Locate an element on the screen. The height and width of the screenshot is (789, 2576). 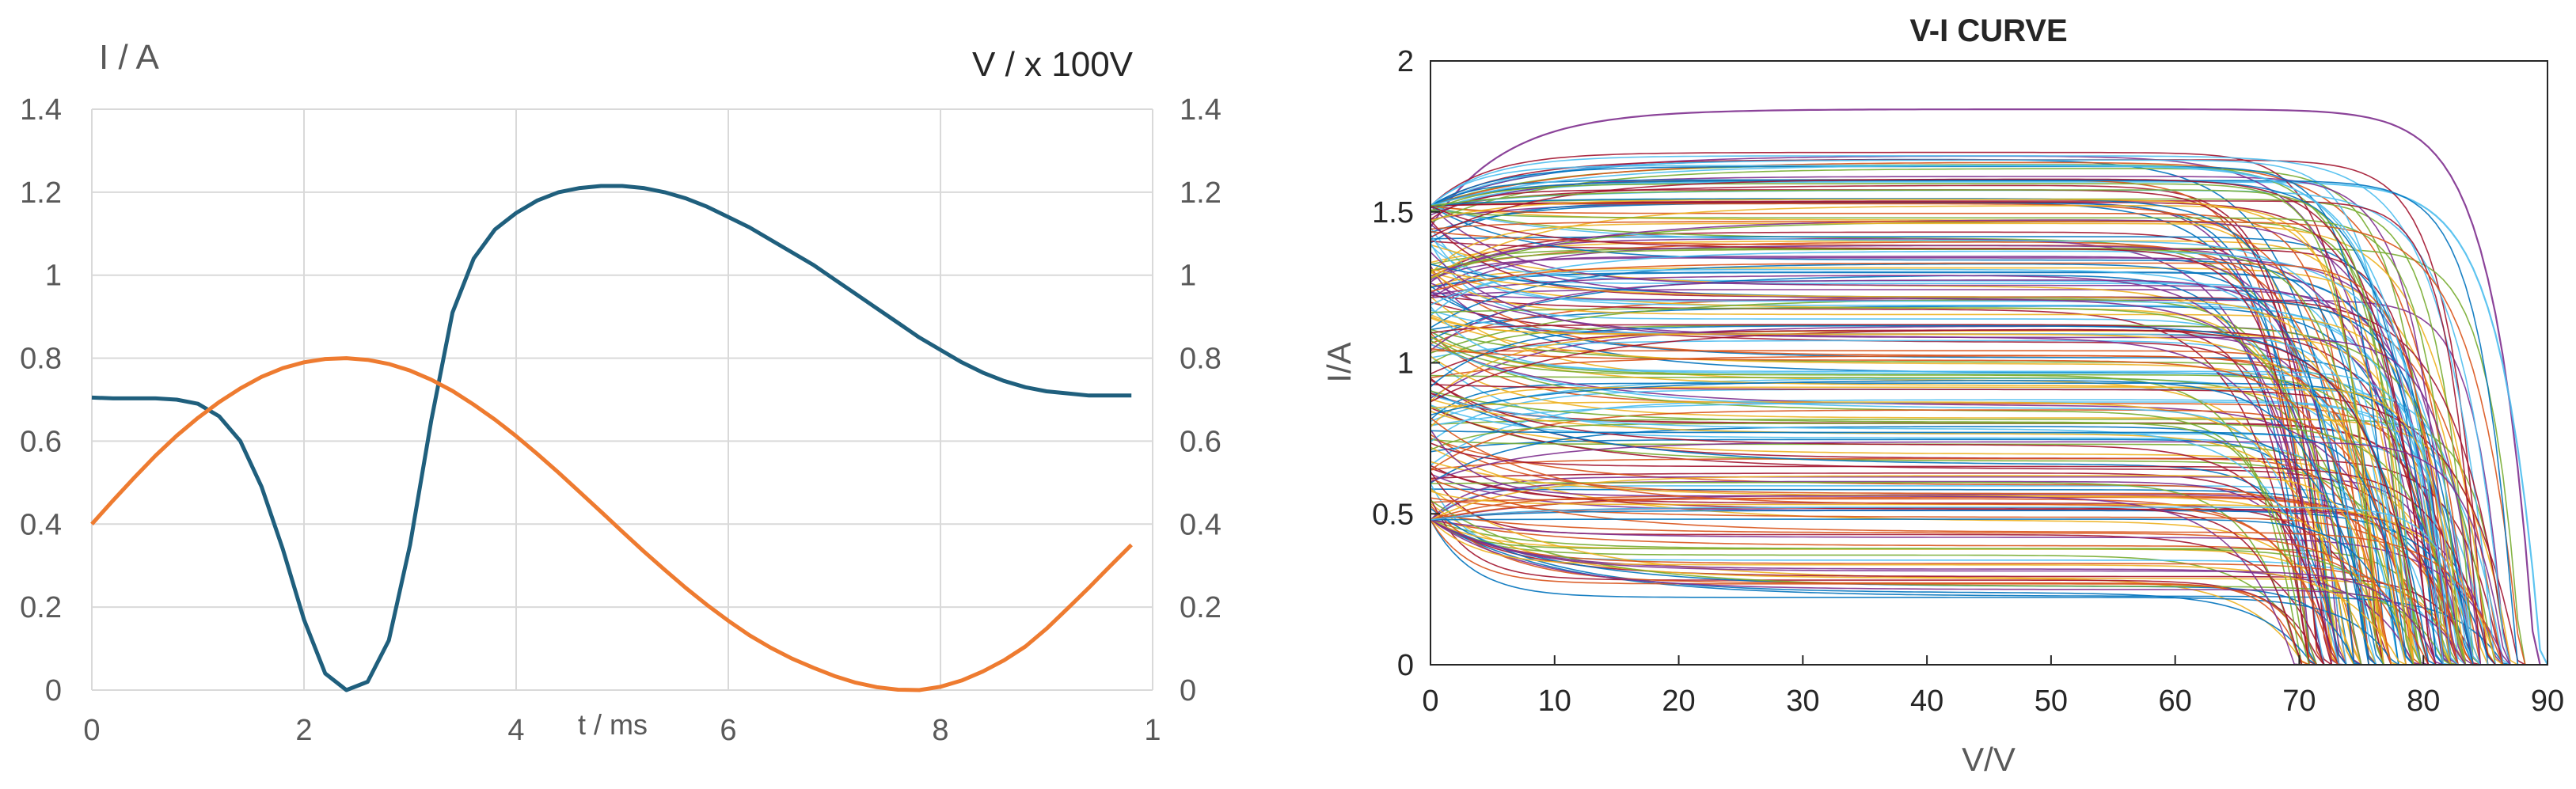
right-y-tick-label: 1 is located at coordinates (1405, 364).